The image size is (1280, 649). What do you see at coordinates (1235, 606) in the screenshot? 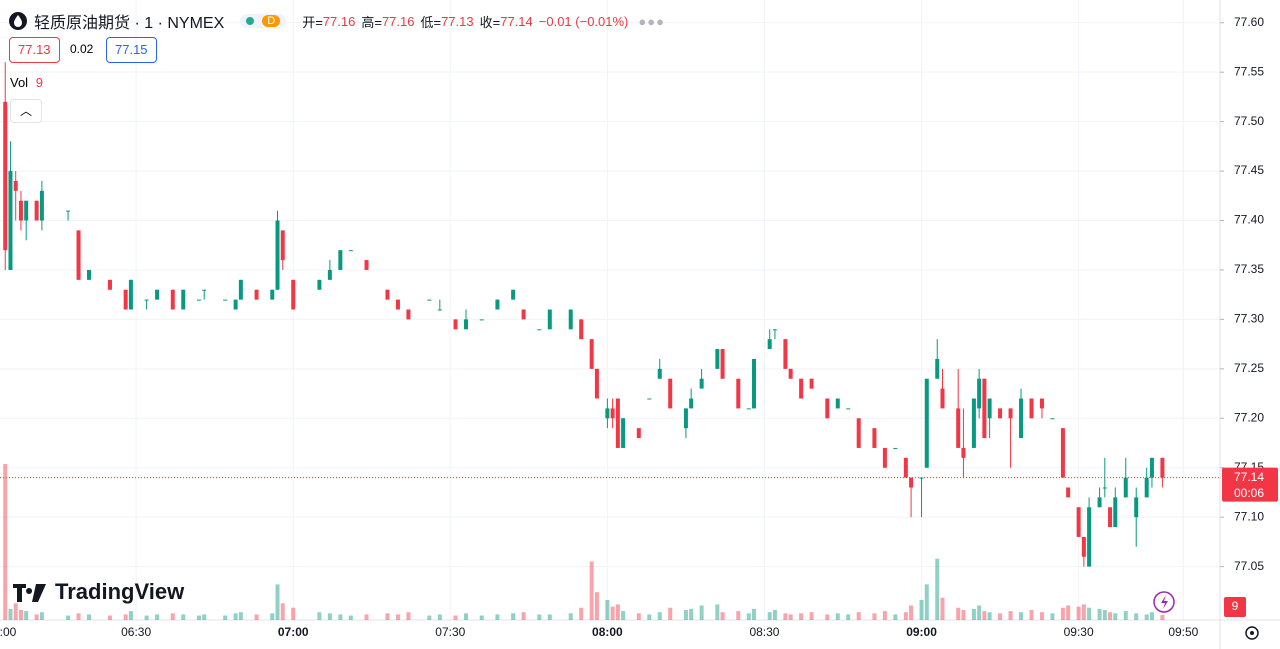
I see `volume-tag-label: 9` at bounding box center [1235, 606].